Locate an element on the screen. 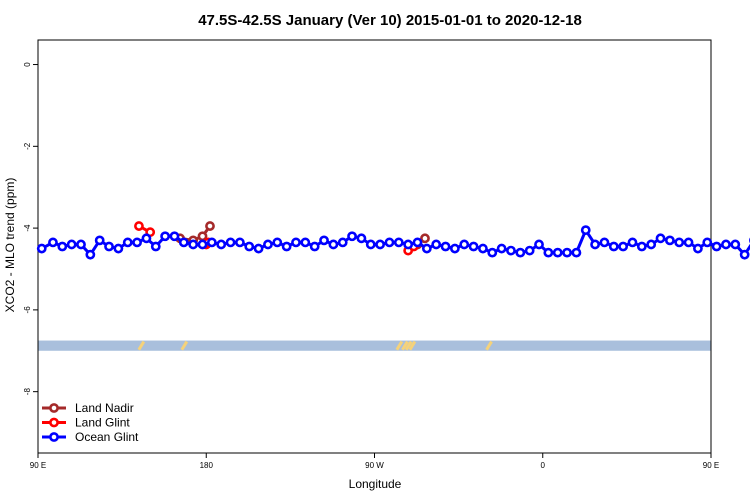  y-tick-label: -2 is located at coordinates (27, 146).